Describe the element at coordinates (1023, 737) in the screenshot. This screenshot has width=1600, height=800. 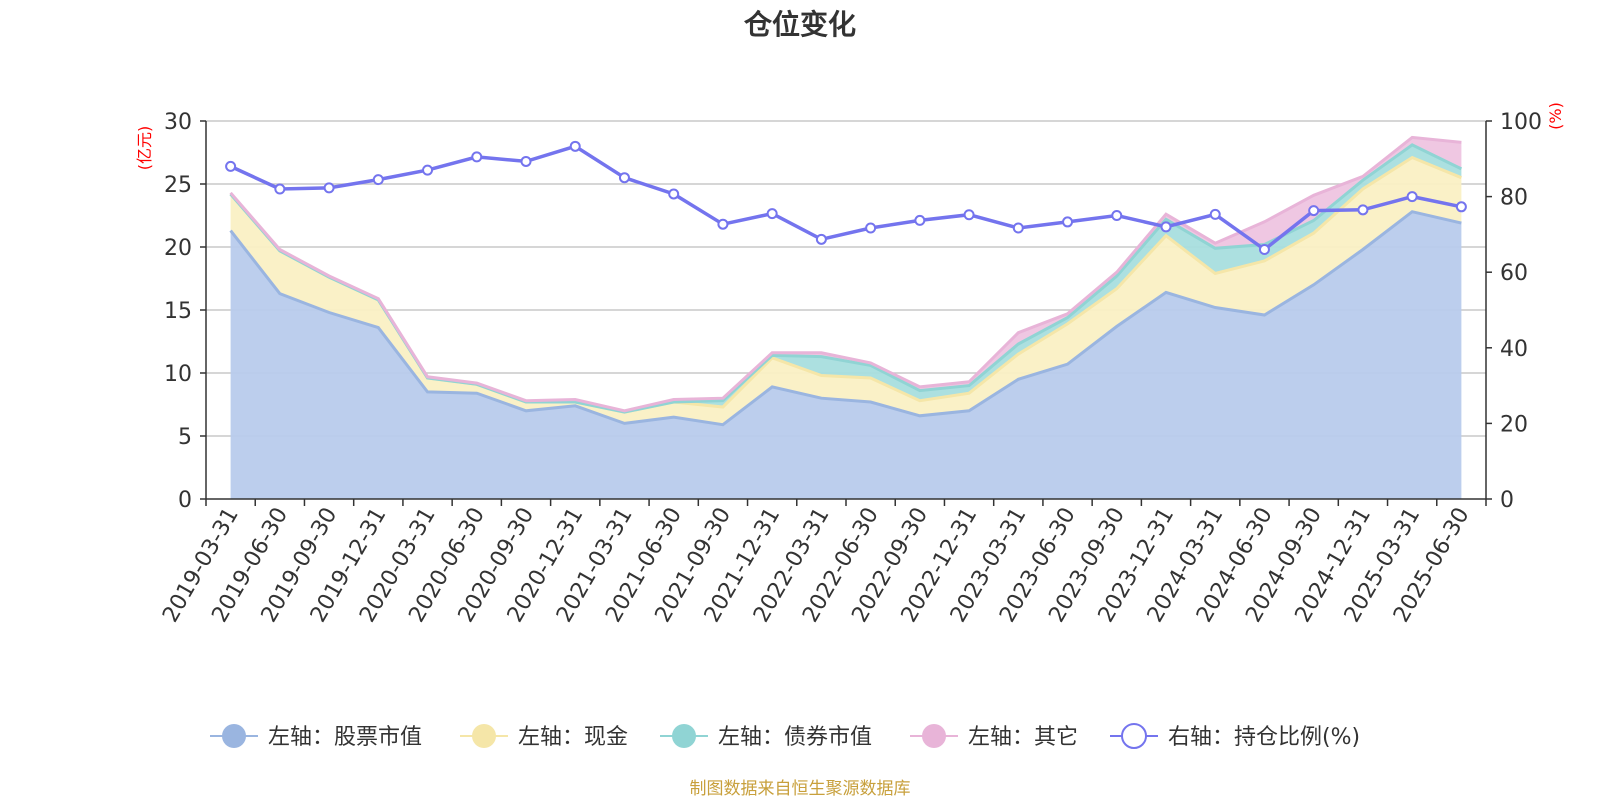
I see `legend-label: 左轴：其它` at that location.